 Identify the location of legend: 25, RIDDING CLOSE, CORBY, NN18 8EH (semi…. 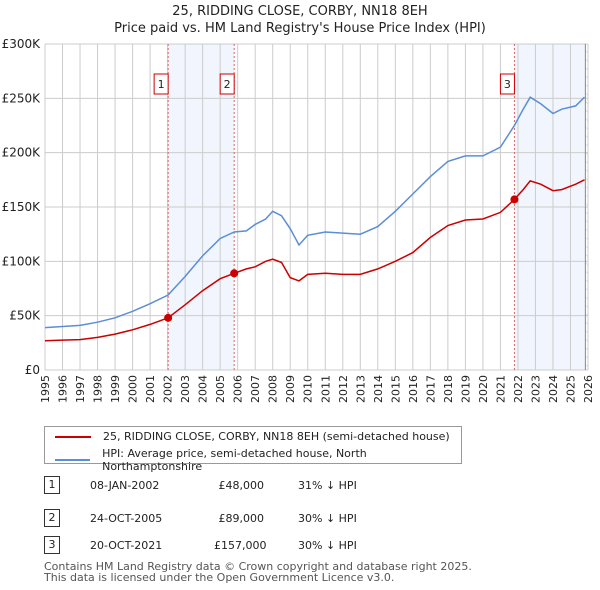
(253, 449).